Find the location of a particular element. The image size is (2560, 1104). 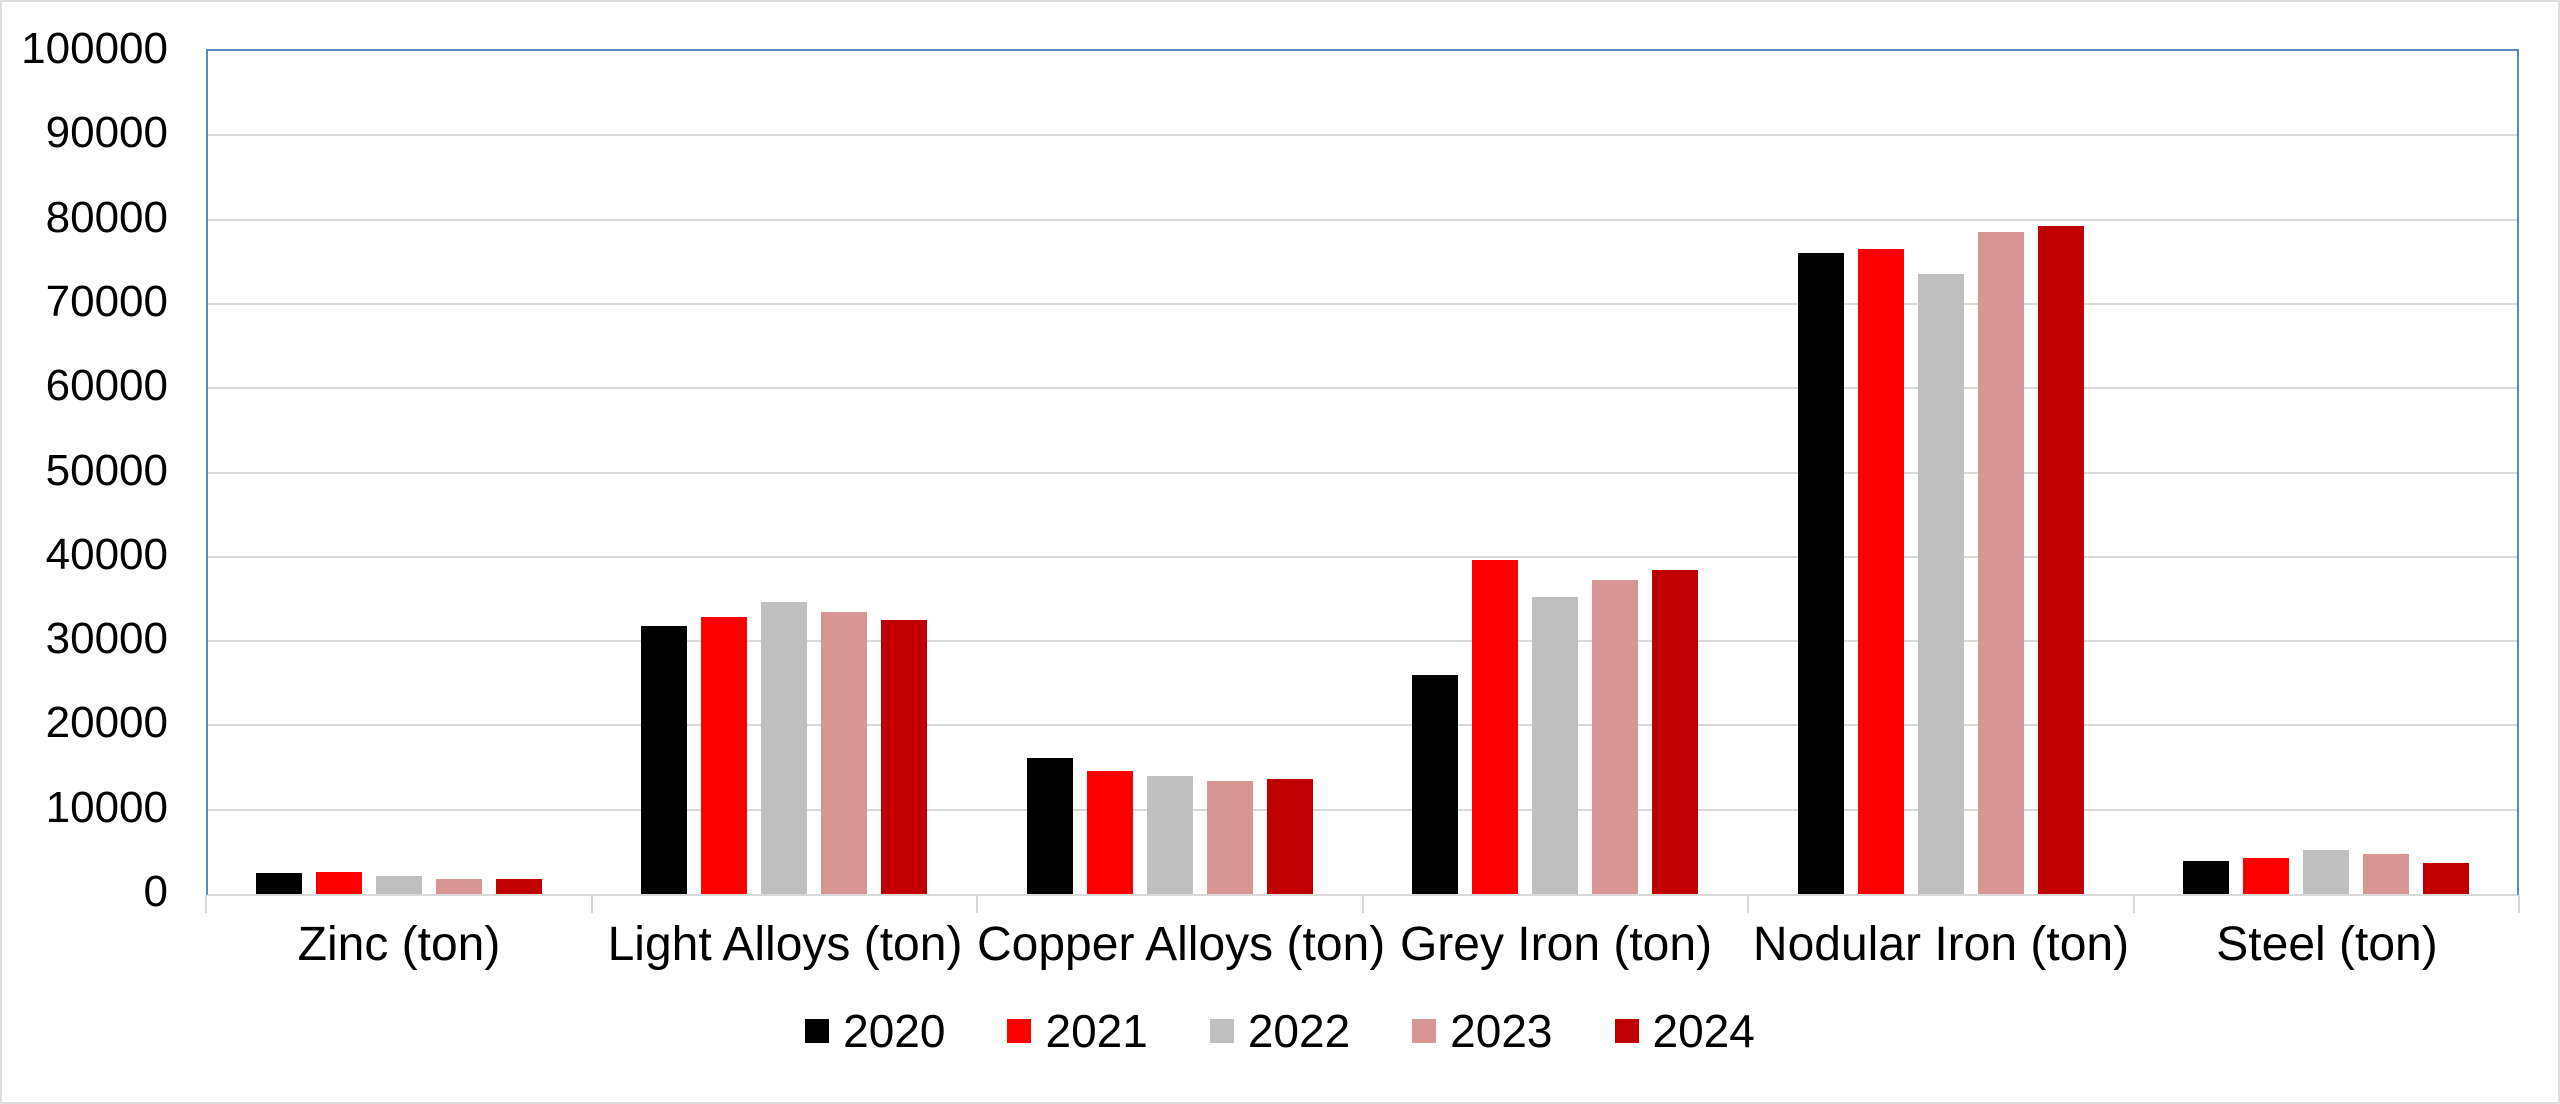

y-tick-label-10000: 10000 is located at coordinates (106, 807).